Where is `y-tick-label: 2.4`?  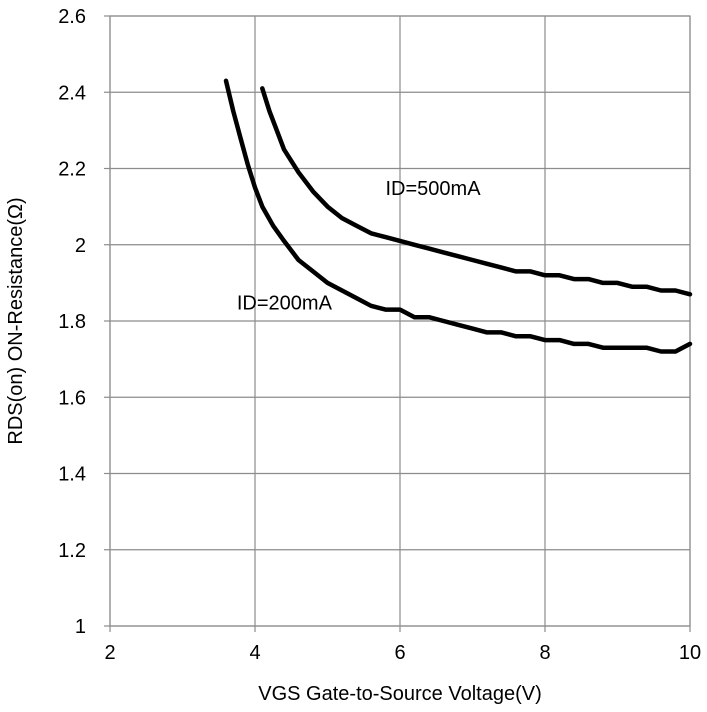 y-tick-label: 2.4 is located at coordinates (72, 93).